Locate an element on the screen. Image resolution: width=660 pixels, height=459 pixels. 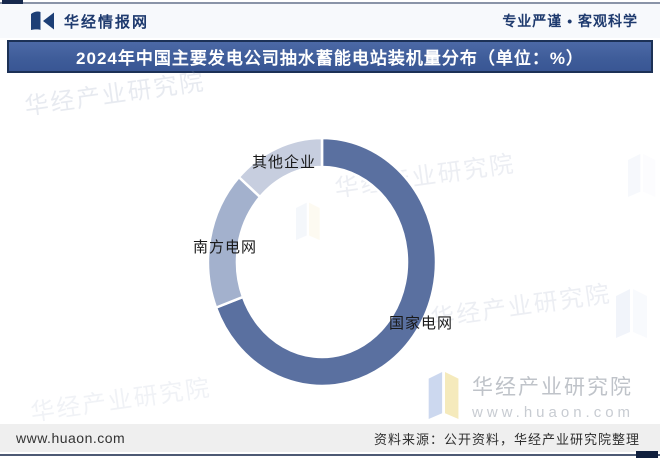
brand-watermark-logo-icon is located at coordinates (443, 395).